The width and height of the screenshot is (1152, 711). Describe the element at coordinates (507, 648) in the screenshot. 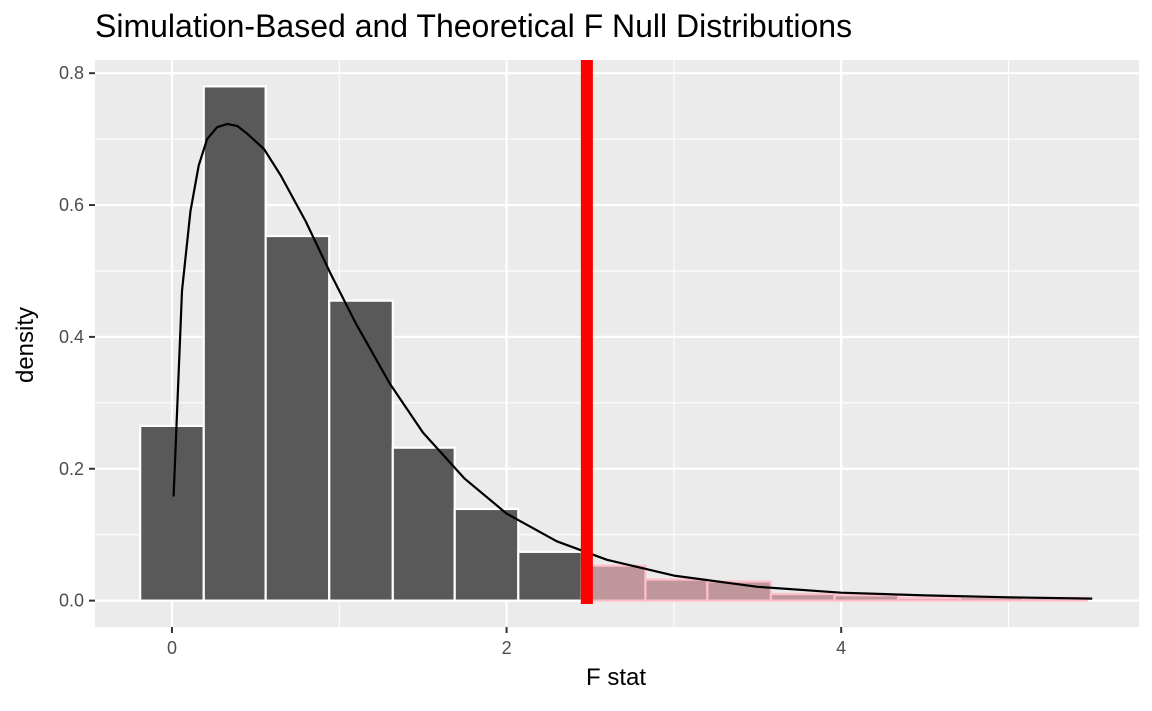

I see `x-tick-label: 2` at that location.